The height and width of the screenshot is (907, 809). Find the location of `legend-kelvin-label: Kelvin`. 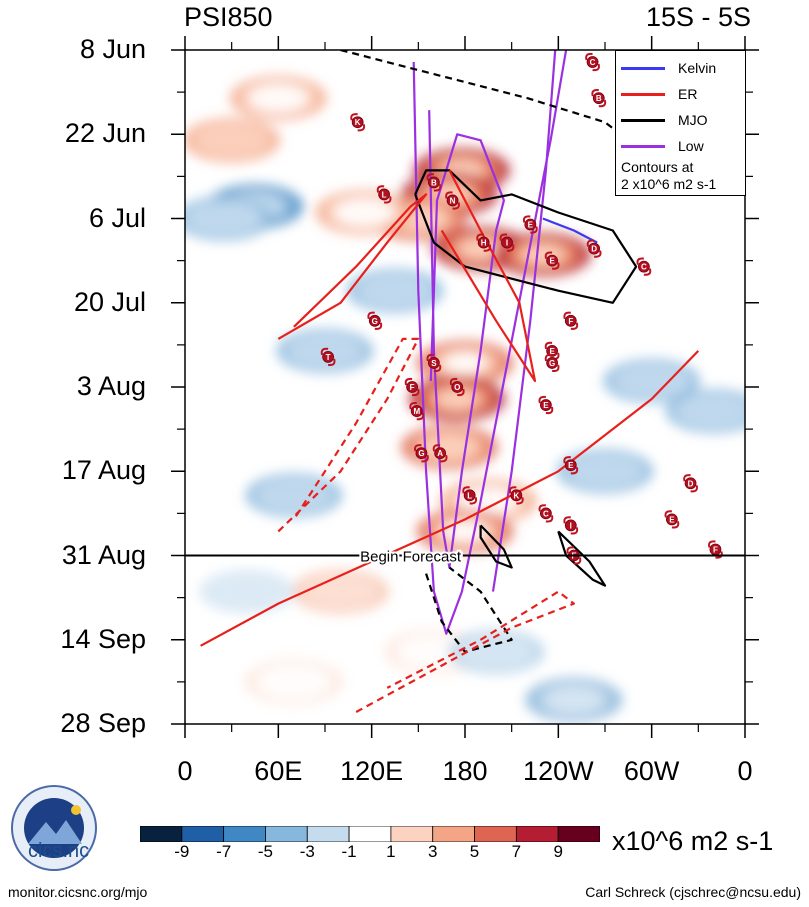

legend-kelvin-label: Kelvin is located at coordinates (697, 68).